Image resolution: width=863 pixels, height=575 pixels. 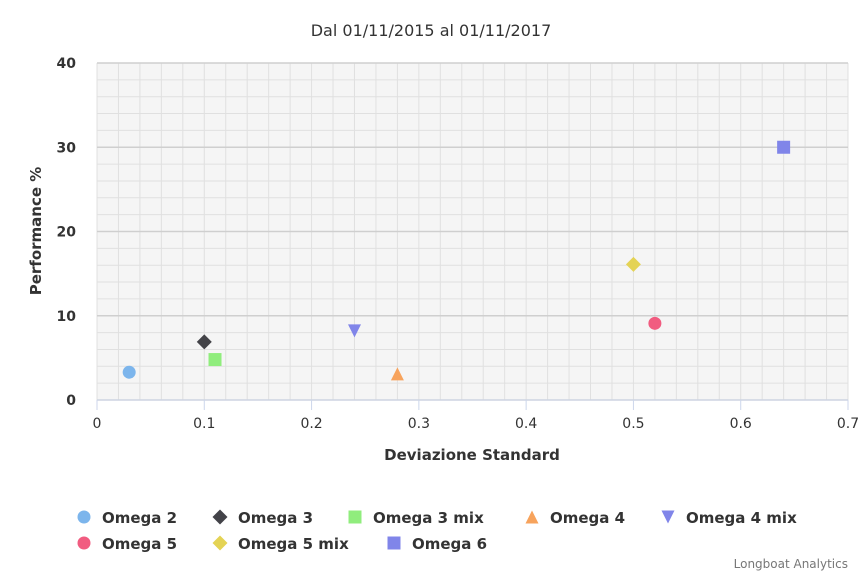 What do you see at coordinates (204, 424) in the screenshot?
I see `x-tick-label: 0.1` at bounding box center [204, 424].